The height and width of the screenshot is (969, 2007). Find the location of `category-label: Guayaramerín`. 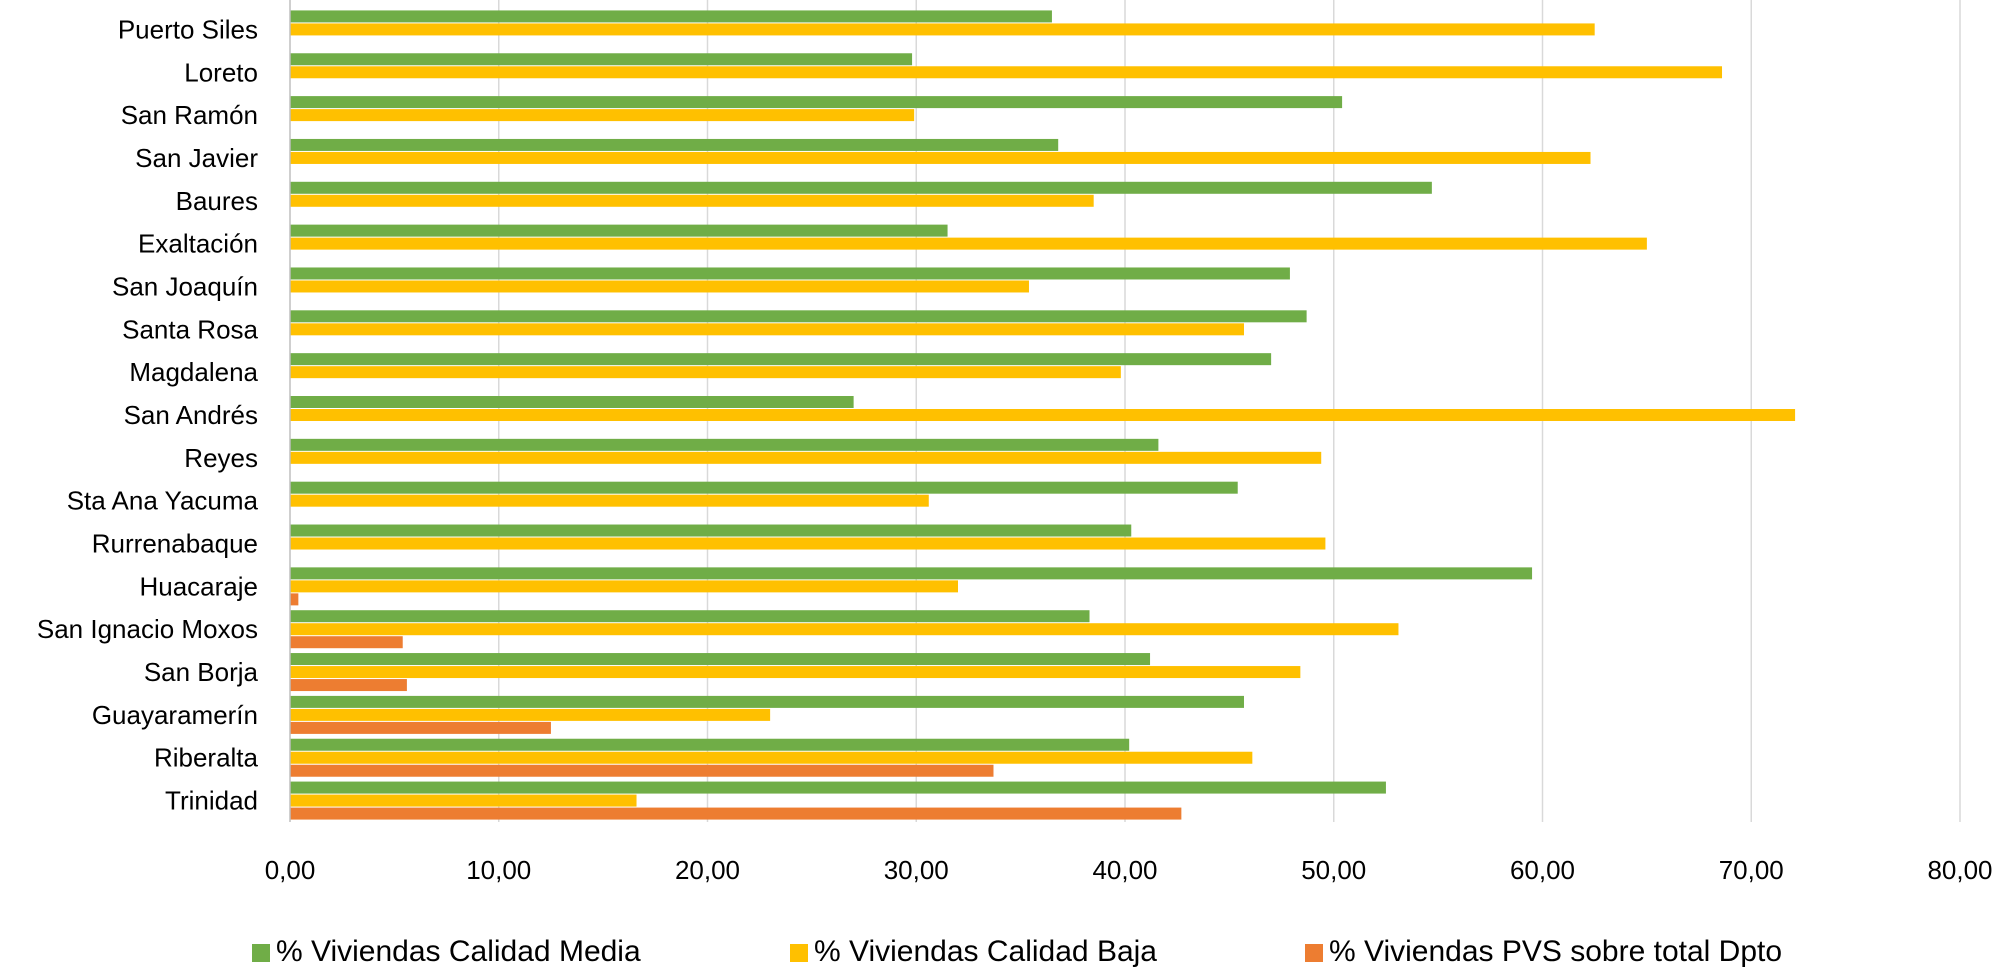

category-label: Guayaramerín is located at coordinates (175, 715).